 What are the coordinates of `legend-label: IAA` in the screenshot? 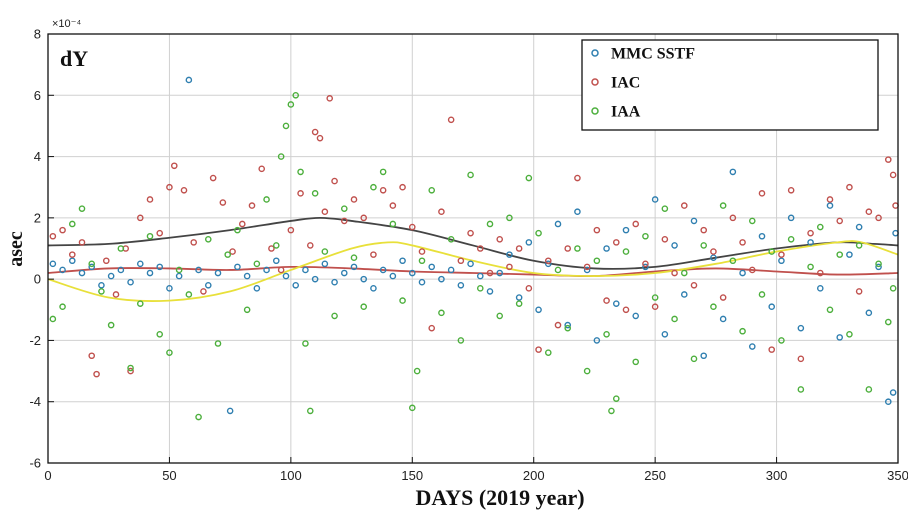 It's located at (626, 112).